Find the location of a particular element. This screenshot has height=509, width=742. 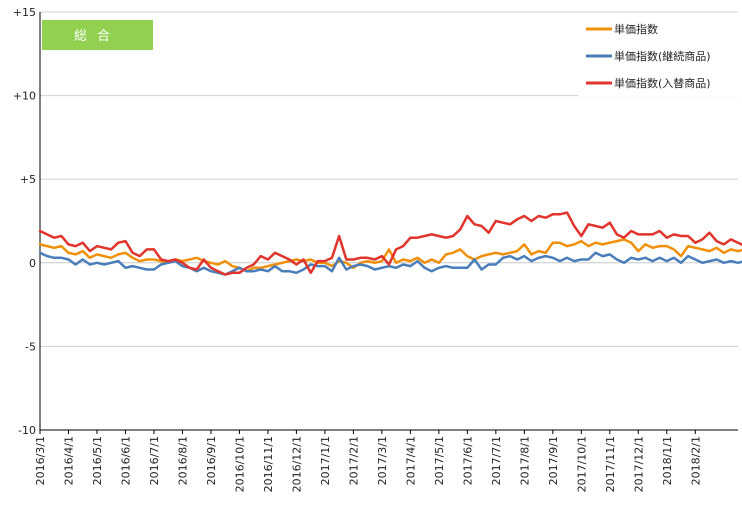

x-tick-label: 2018/1/1 is located at coordinates (667, 460).